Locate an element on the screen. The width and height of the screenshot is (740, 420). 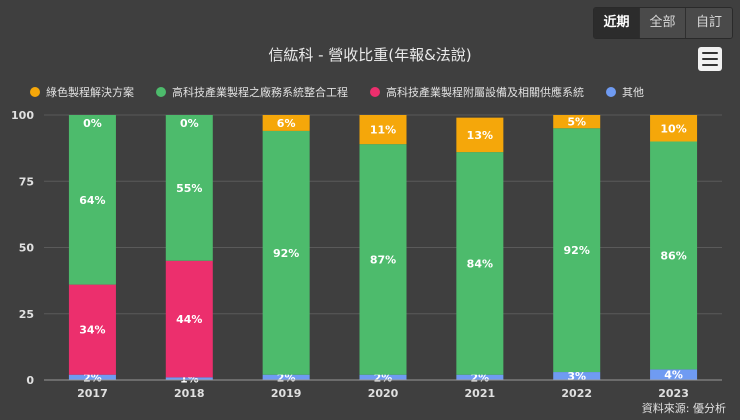
x-tick-label: 2021 is located at coordinates (480, 393).